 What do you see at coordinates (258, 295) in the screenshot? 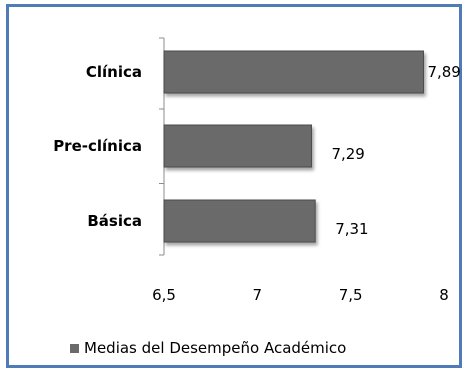
I see `x-tick-label: 7` at bounding box center [258, 295].